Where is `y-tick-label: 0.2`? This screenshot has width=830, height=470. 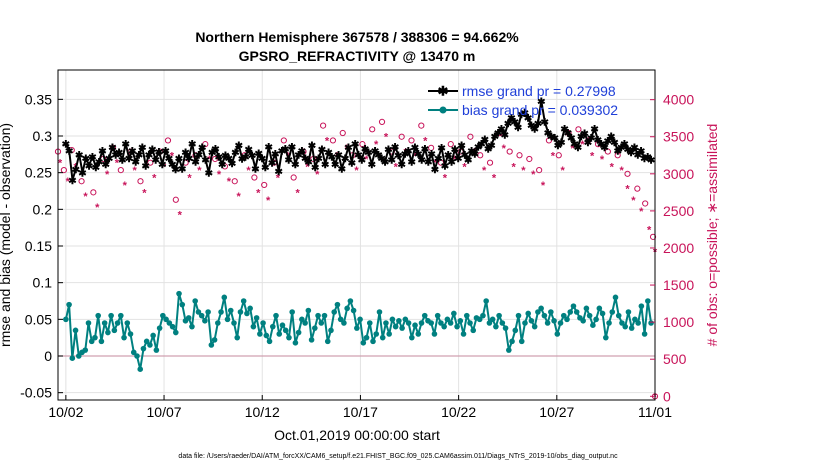 y-tick-label: 0.2 is located at coordinates (43, 209).